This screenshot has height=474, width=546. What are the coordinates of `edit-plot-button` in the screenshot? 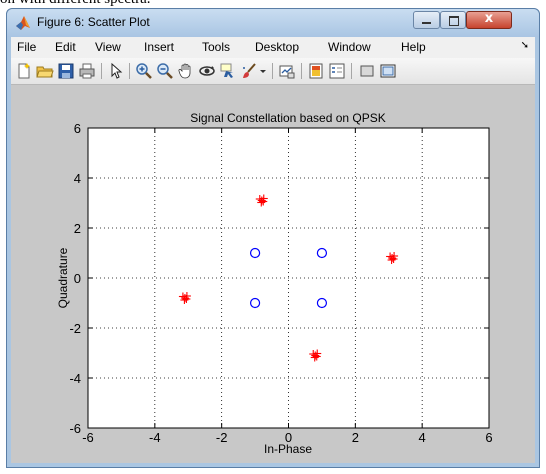 It's located at (116, 71).